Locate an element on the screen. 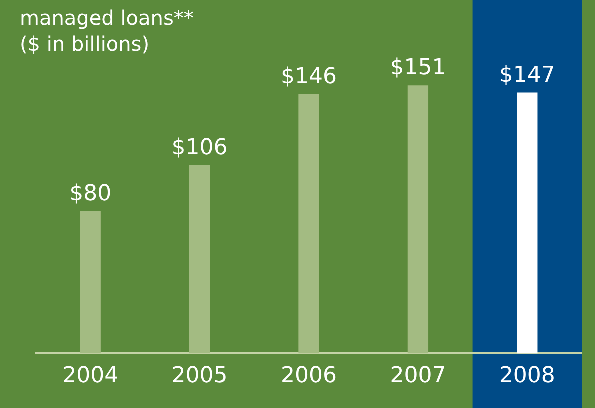 Image resolution: width=595 pixels, height=408 pixels. x-tick-label: 2007 is located at coordinates (418, 376).